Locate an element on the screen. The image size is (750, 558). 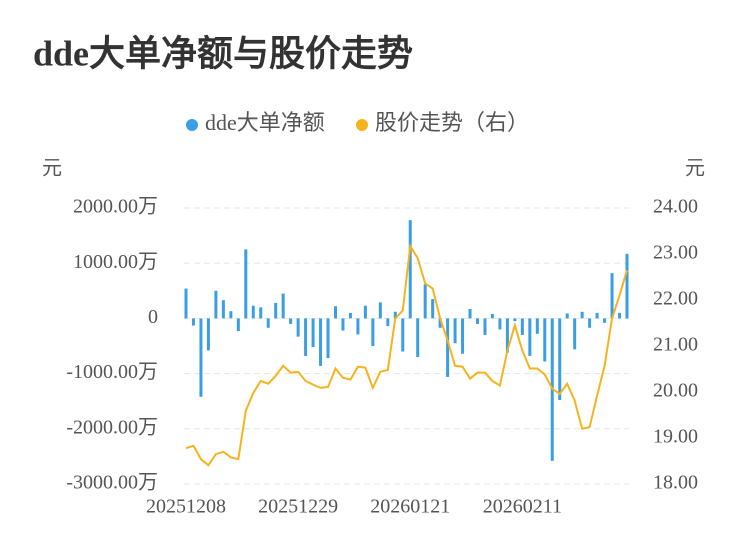
y2-tick-label: 19.00 is located at coordinates (675, 437).